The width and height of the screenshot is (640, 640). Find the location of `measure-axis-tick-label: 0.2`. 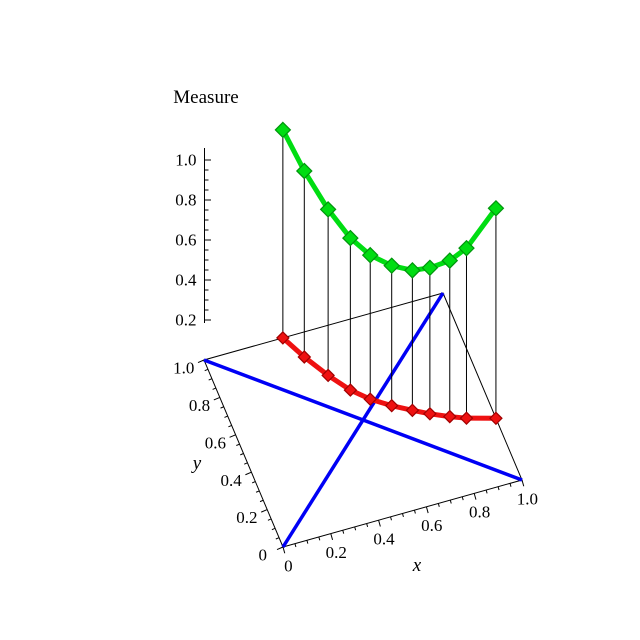

measure-axis-tick-label: 0.2 is located at coordinates (185, 320).